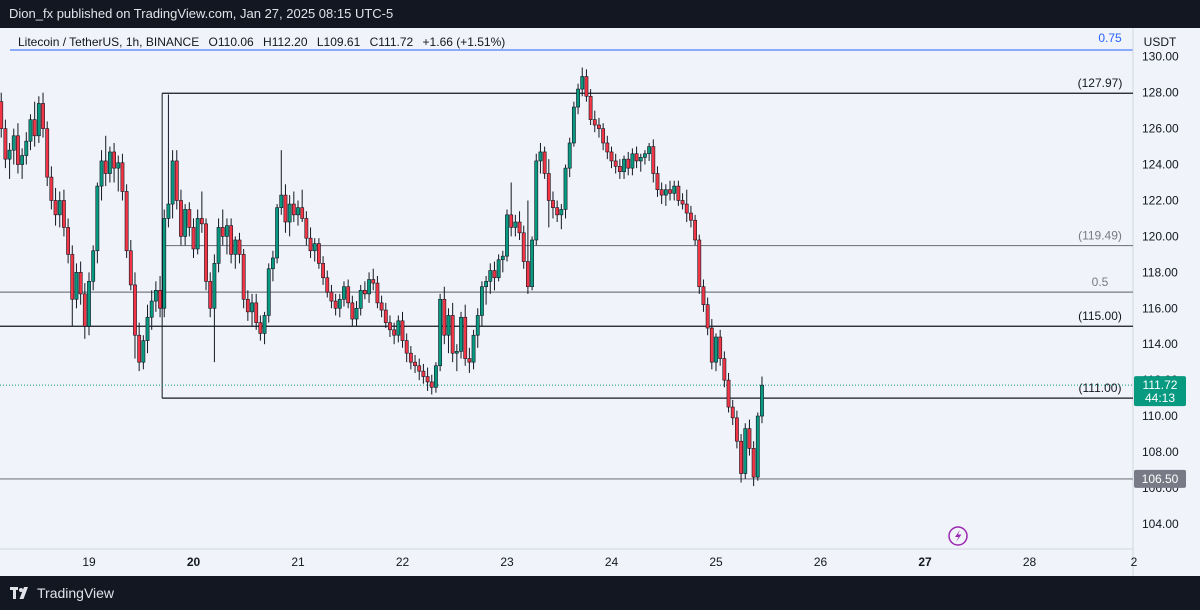  I want to click on ohlc-low: L109.61, so click(338, 42).